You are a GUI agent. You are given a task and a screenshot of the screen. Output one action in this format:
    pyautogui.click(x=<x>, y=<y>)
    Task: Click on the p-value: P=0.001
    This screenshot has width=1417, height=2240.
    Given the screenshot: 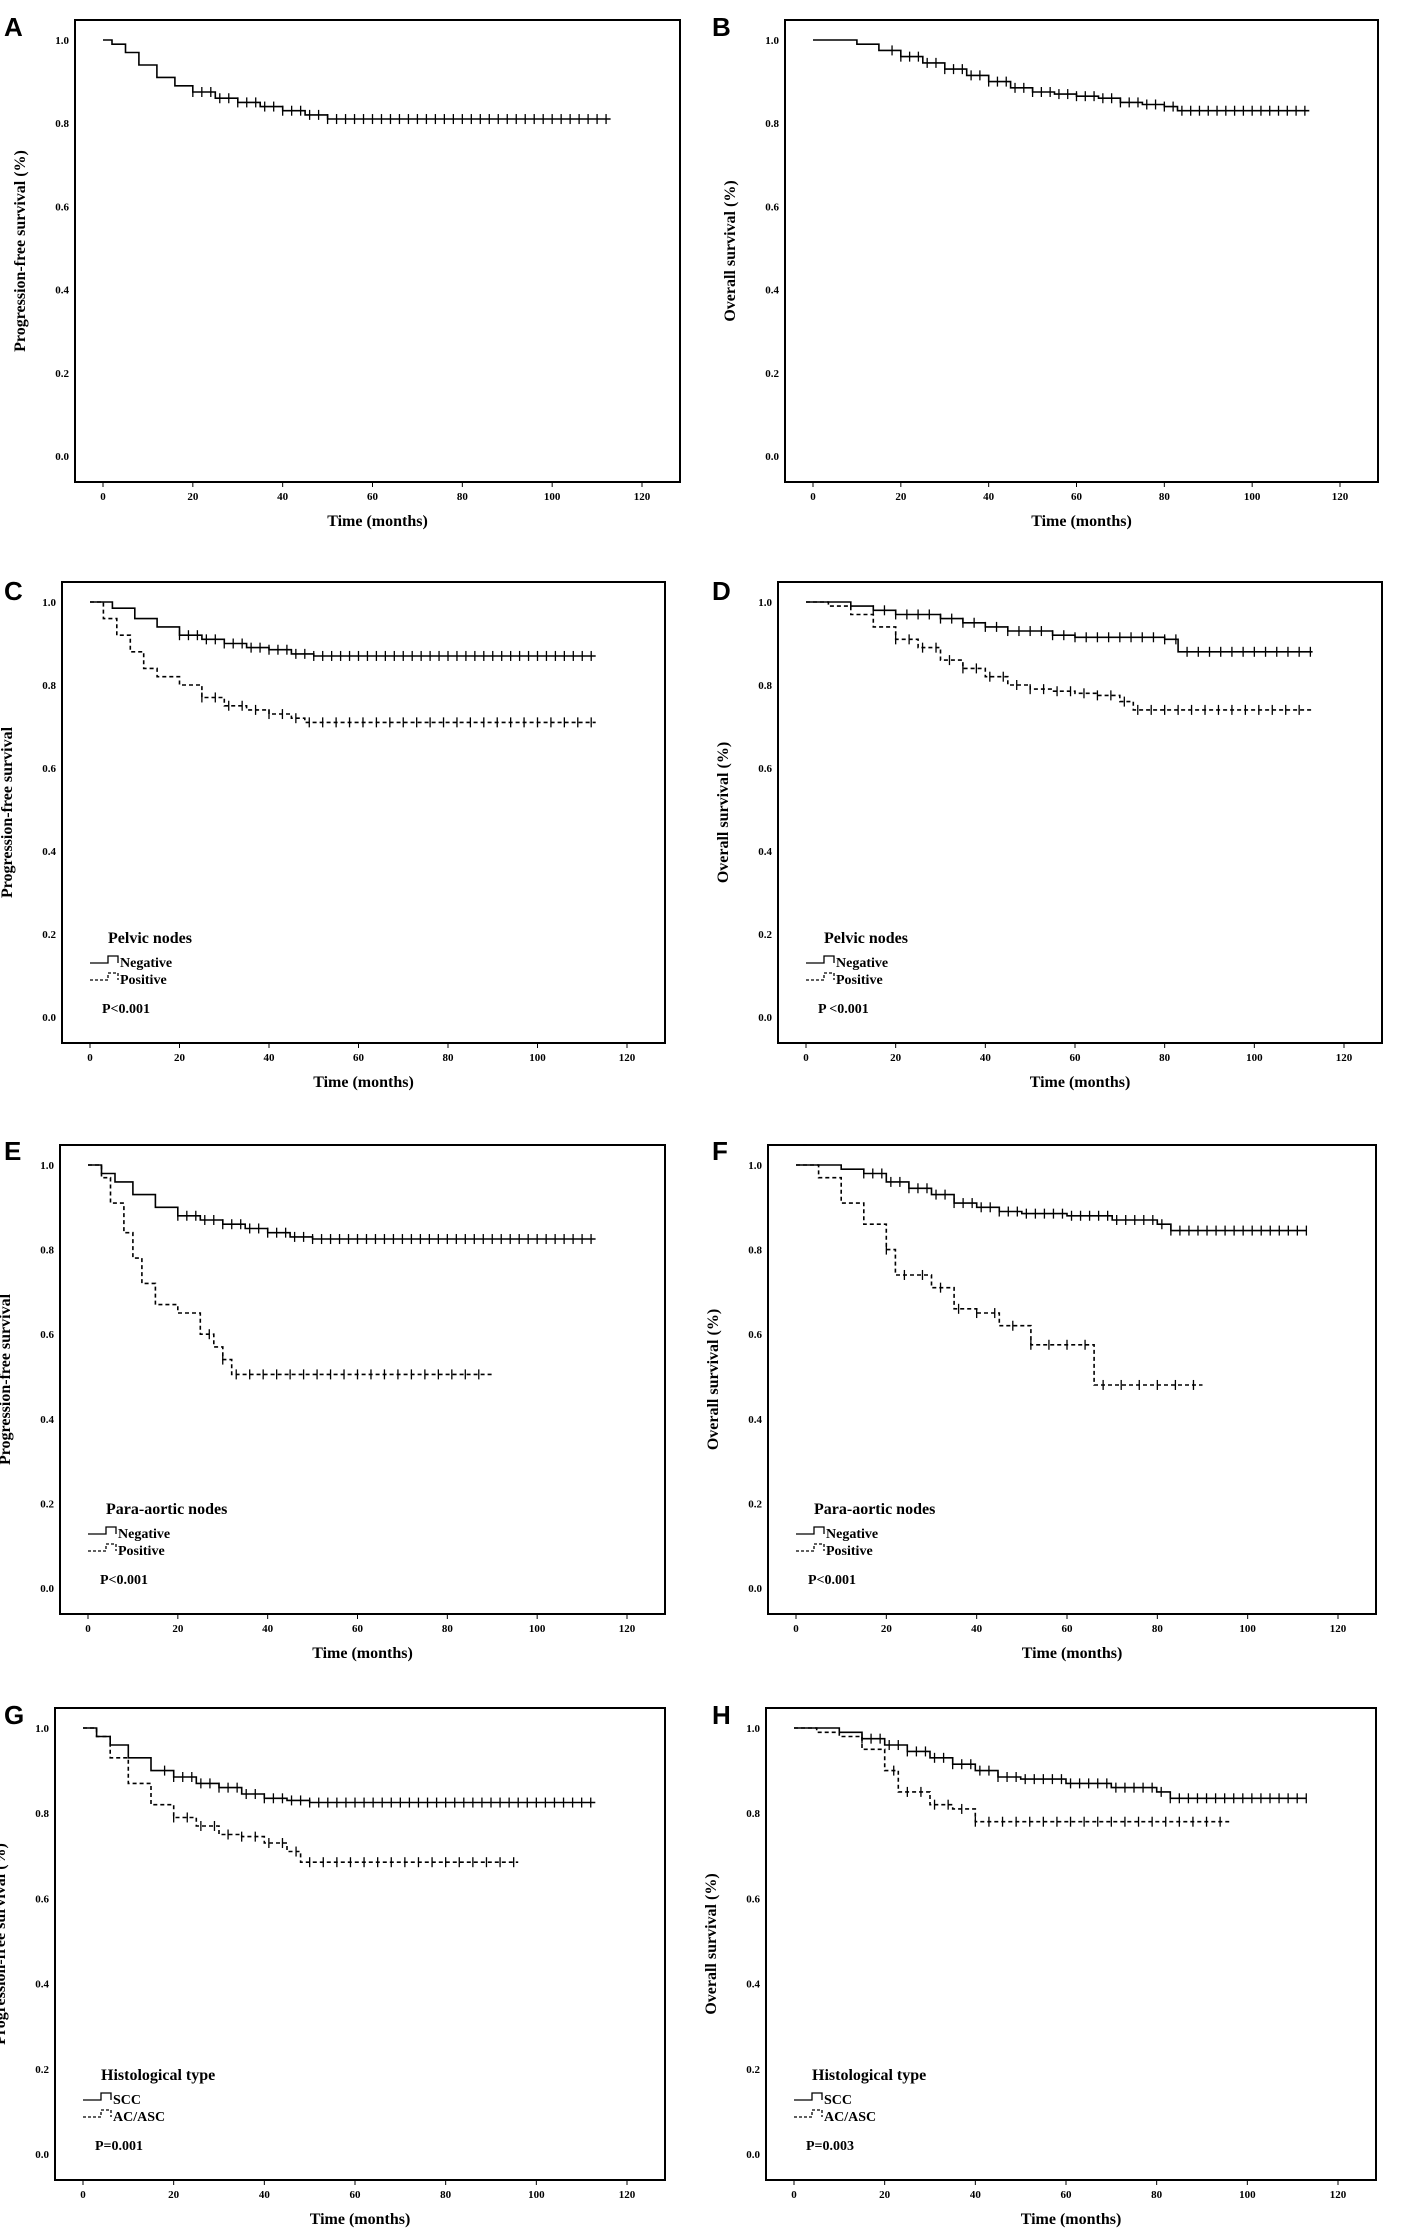 What is the action you would take?
    pyautogui.click(x=119, y=2146)
    